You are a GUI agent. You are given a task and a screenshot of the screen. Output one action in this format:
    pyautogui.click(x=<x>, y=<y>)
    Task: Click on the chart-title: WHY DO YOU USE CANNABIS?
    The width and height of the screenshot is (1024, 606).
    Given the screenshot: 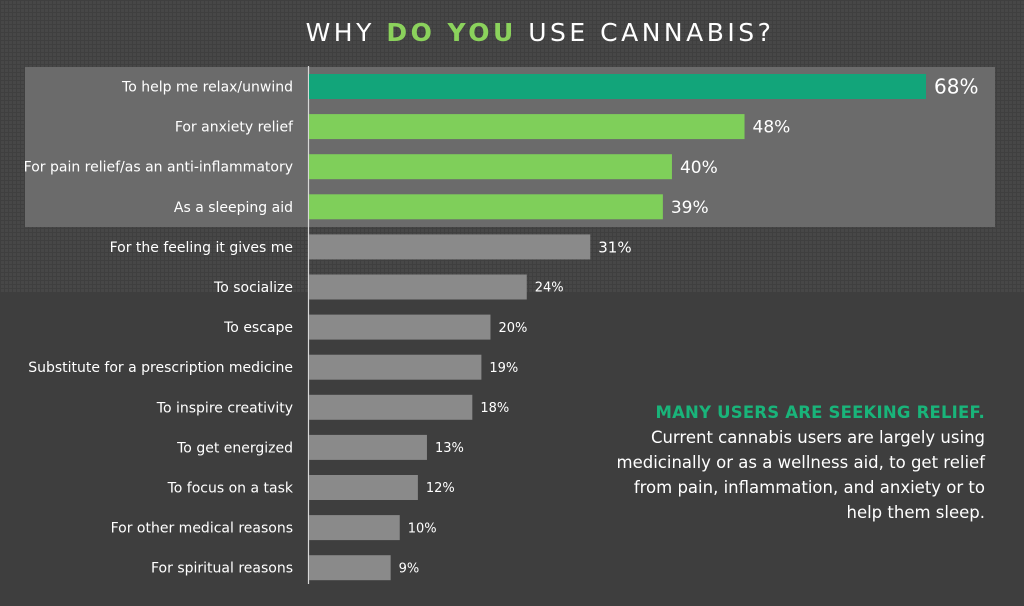 What is the action you would take?
    pyautogui.click(x=512, y=32)
    